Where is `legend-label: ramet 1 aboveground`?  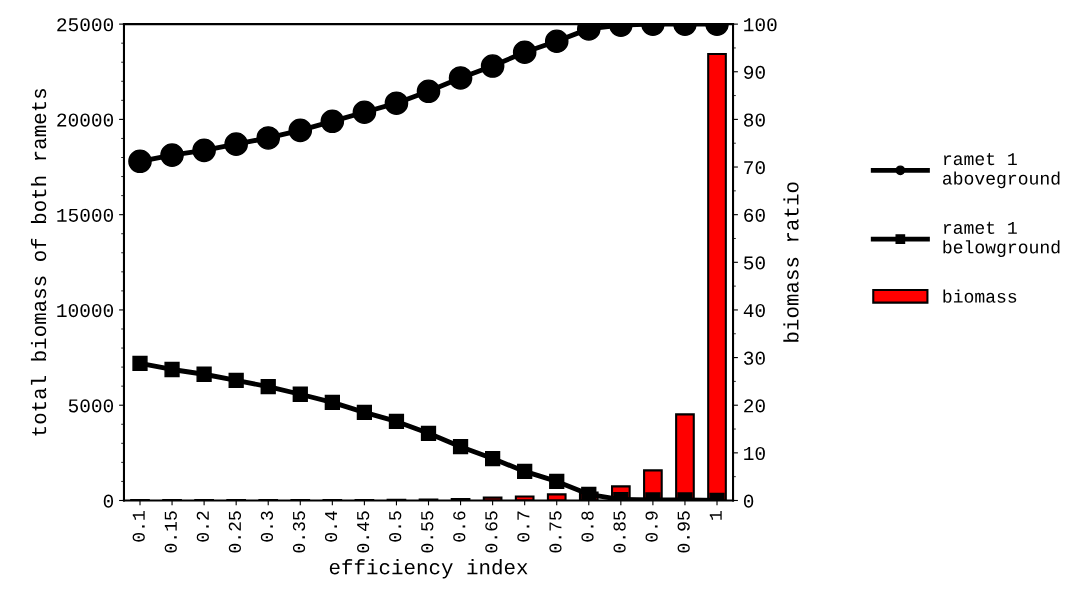 legend-label: ramet 1 aboveground is located at coordinates (1001, 171).